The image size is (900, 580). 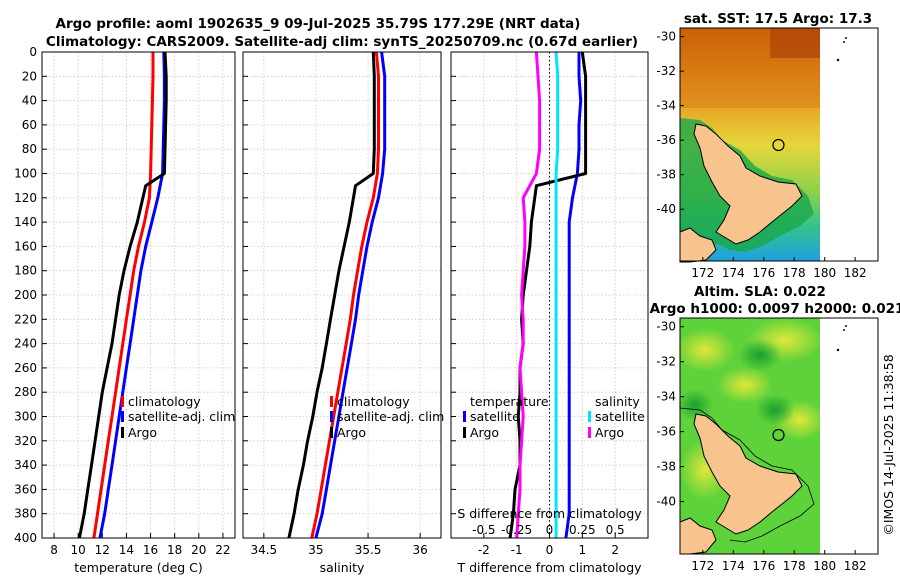 I want to click on x-tick-label: 16, so click(x=150, y=550).